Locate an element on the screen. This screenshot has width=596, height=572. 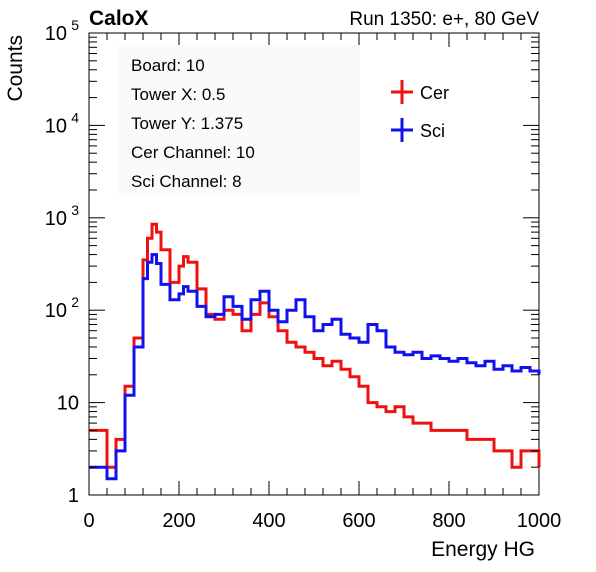
y-tick-exponent: 2 is located at coordinates (75, 302).